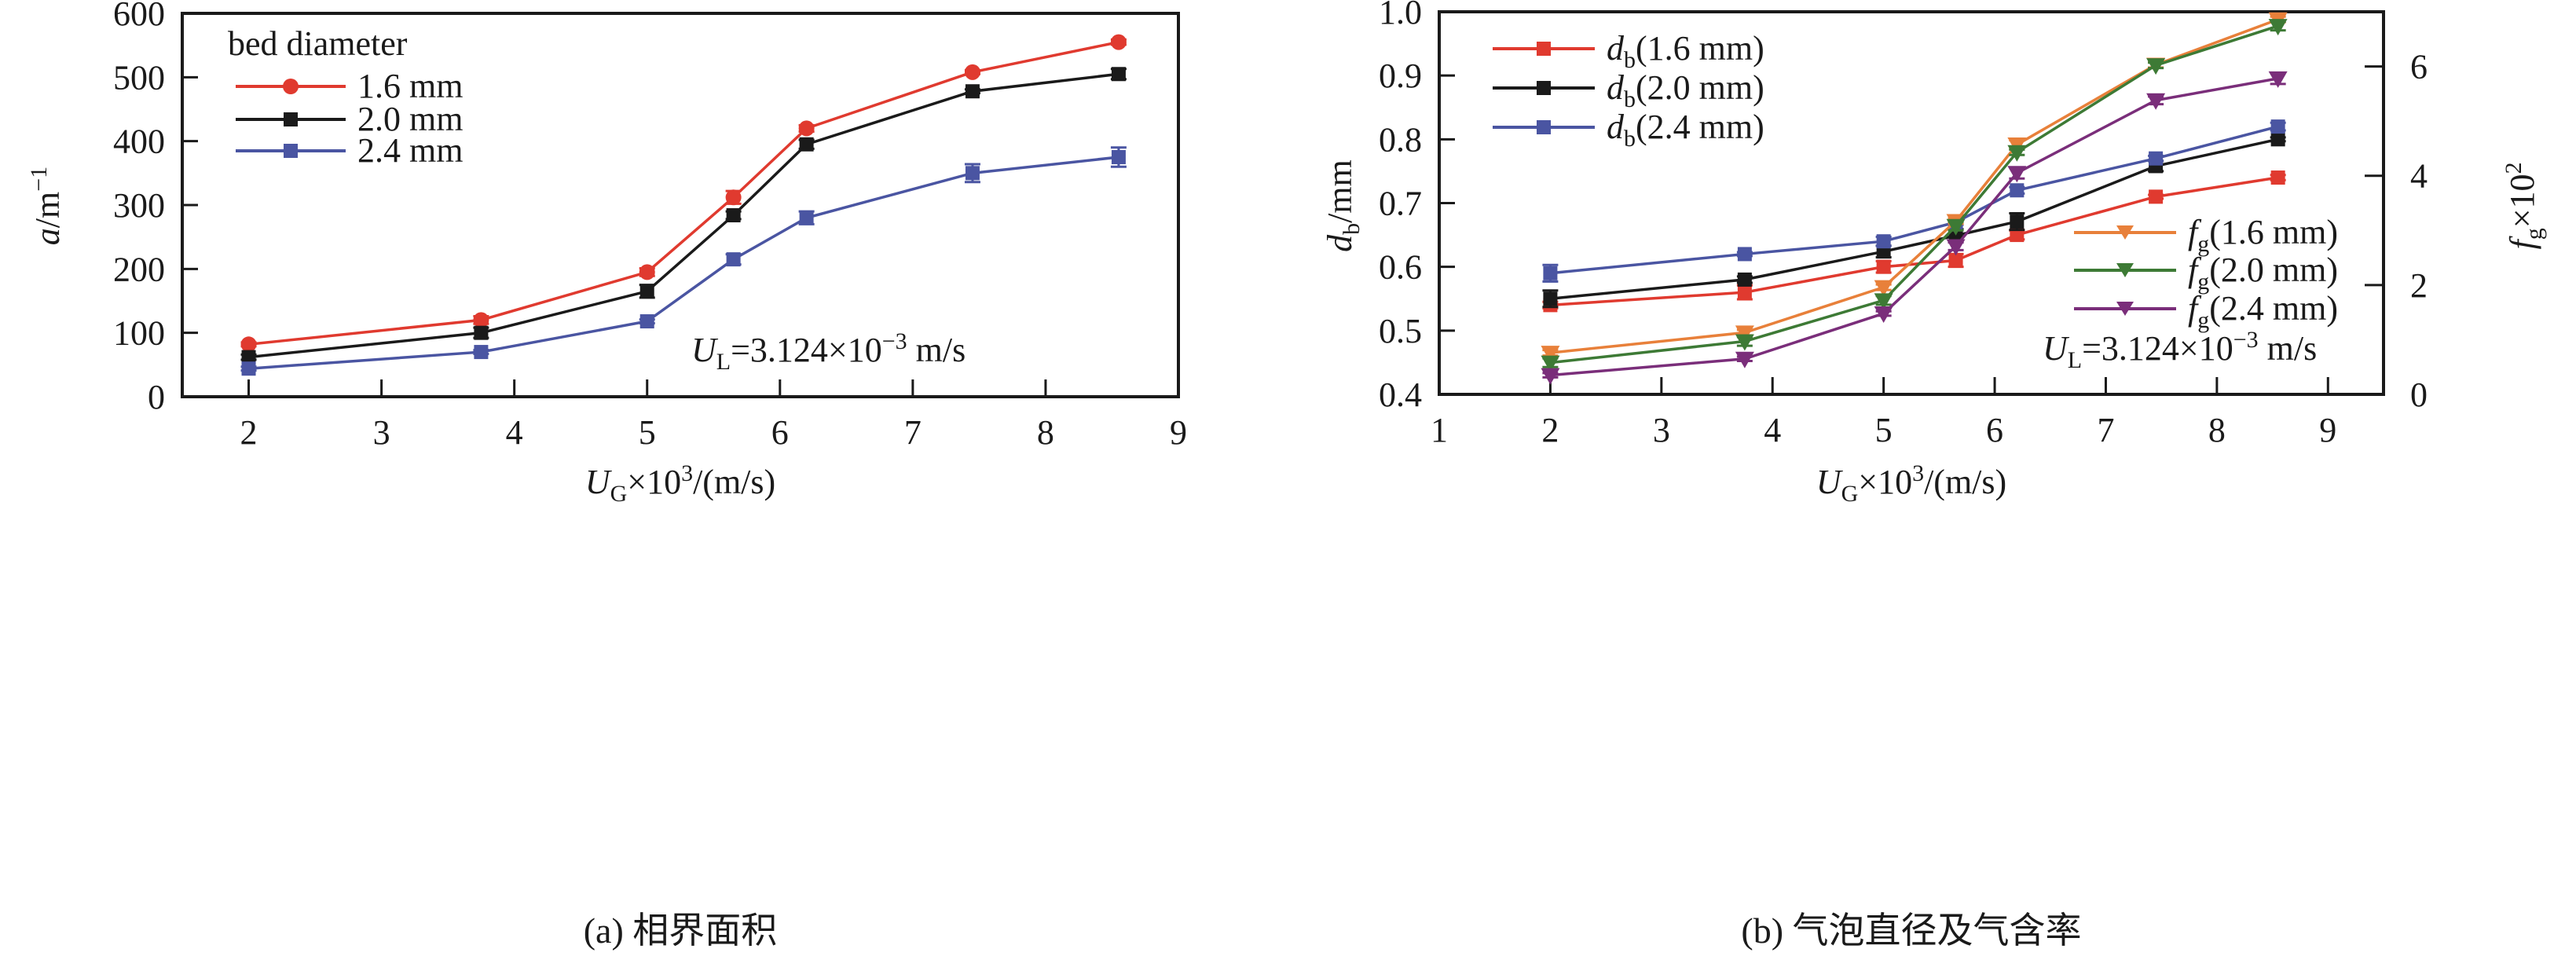  I want to click on y-tick-label: 400, so click(139, 142).